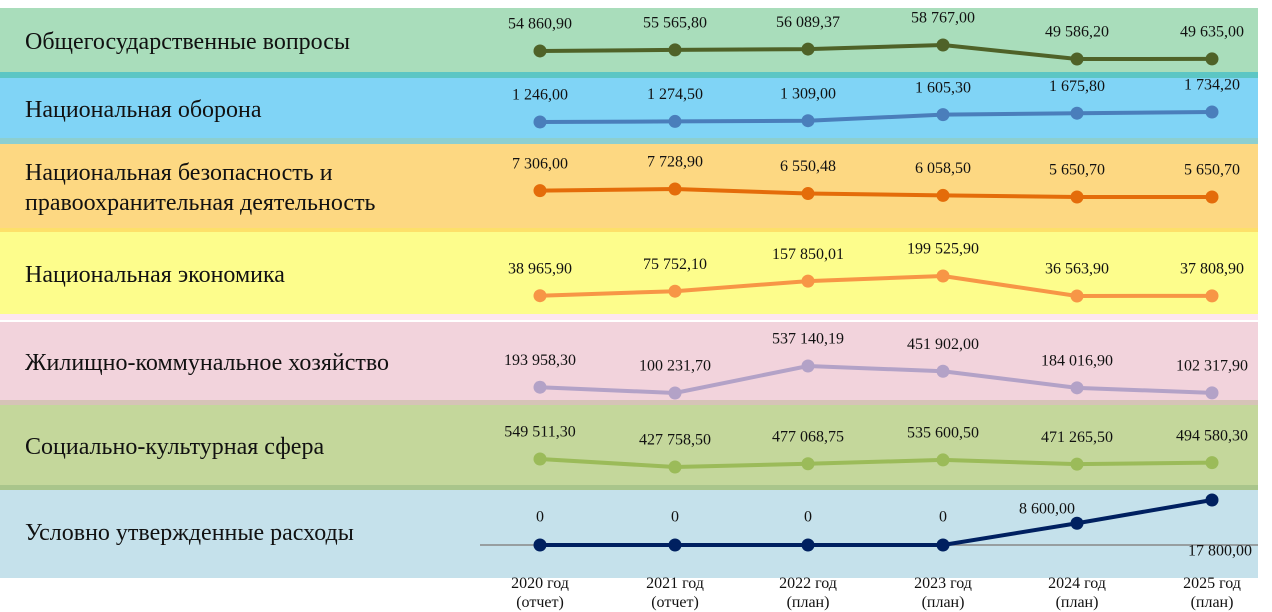  What do you see at coordinates (808, 436) in the screenshot?
I see `value-label: 477 068,75` at bounding box center [808, 436].